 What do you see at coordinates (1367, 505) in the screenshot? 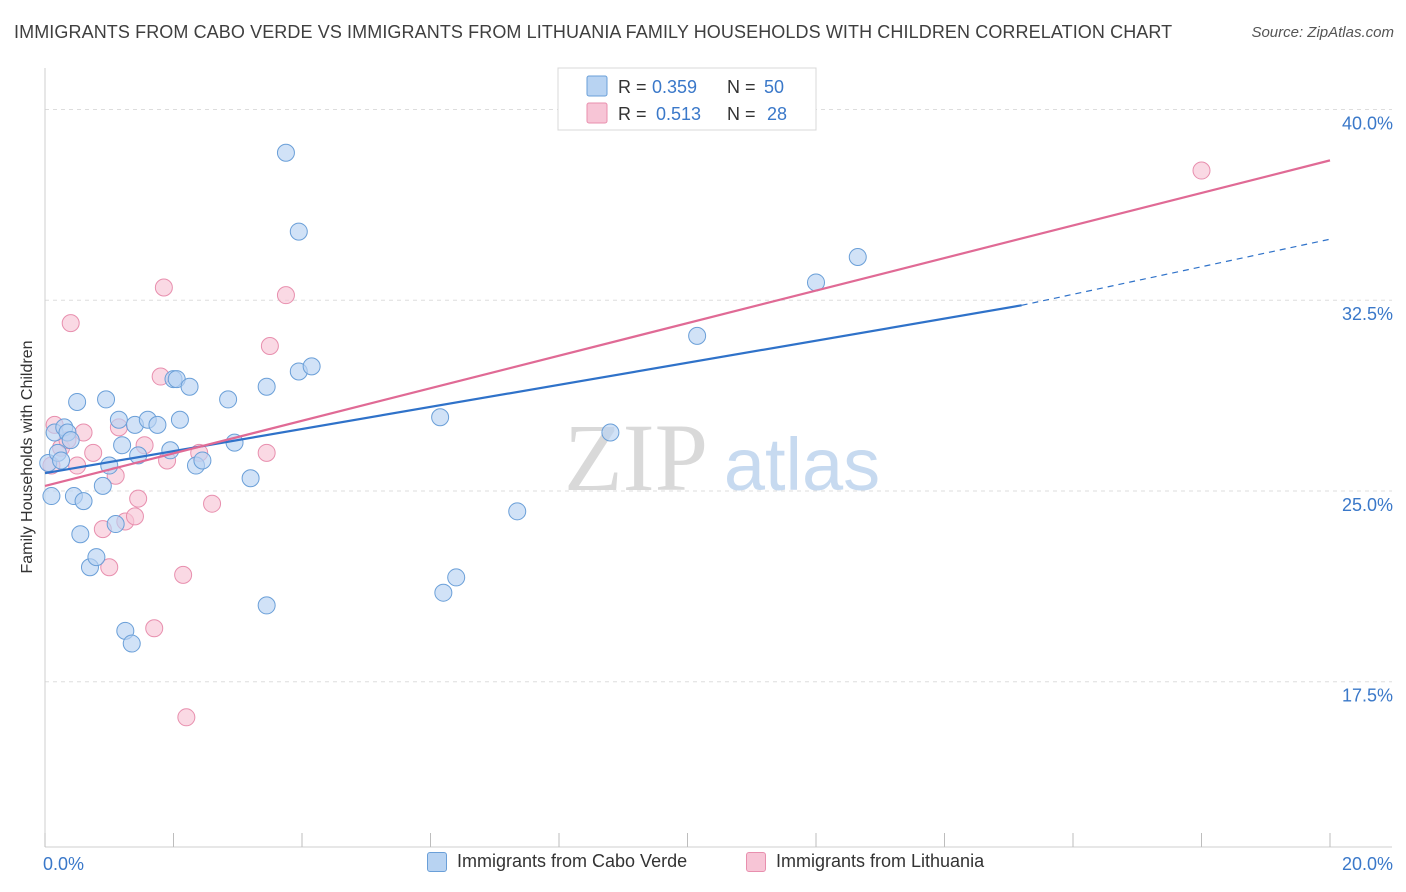
I see `y-tick-label: 25.0%` at bounding box center [1367, 505].